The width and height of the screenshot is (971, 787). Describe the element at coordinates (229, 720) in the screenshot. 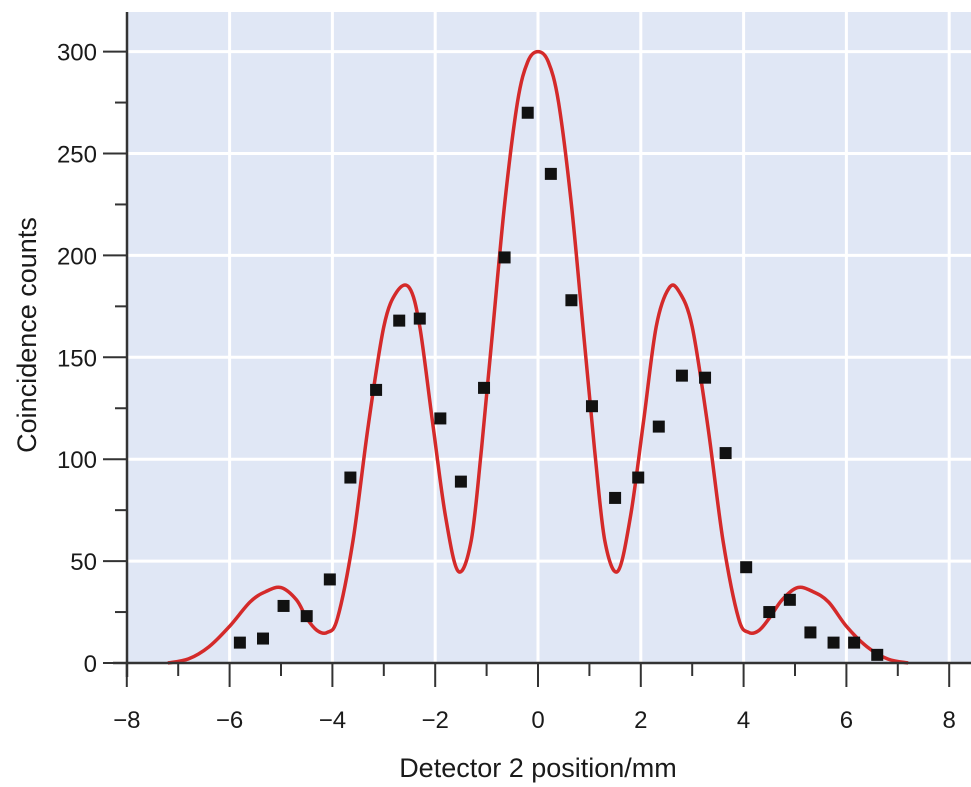

I see `x-tick-label: −6` at that location.